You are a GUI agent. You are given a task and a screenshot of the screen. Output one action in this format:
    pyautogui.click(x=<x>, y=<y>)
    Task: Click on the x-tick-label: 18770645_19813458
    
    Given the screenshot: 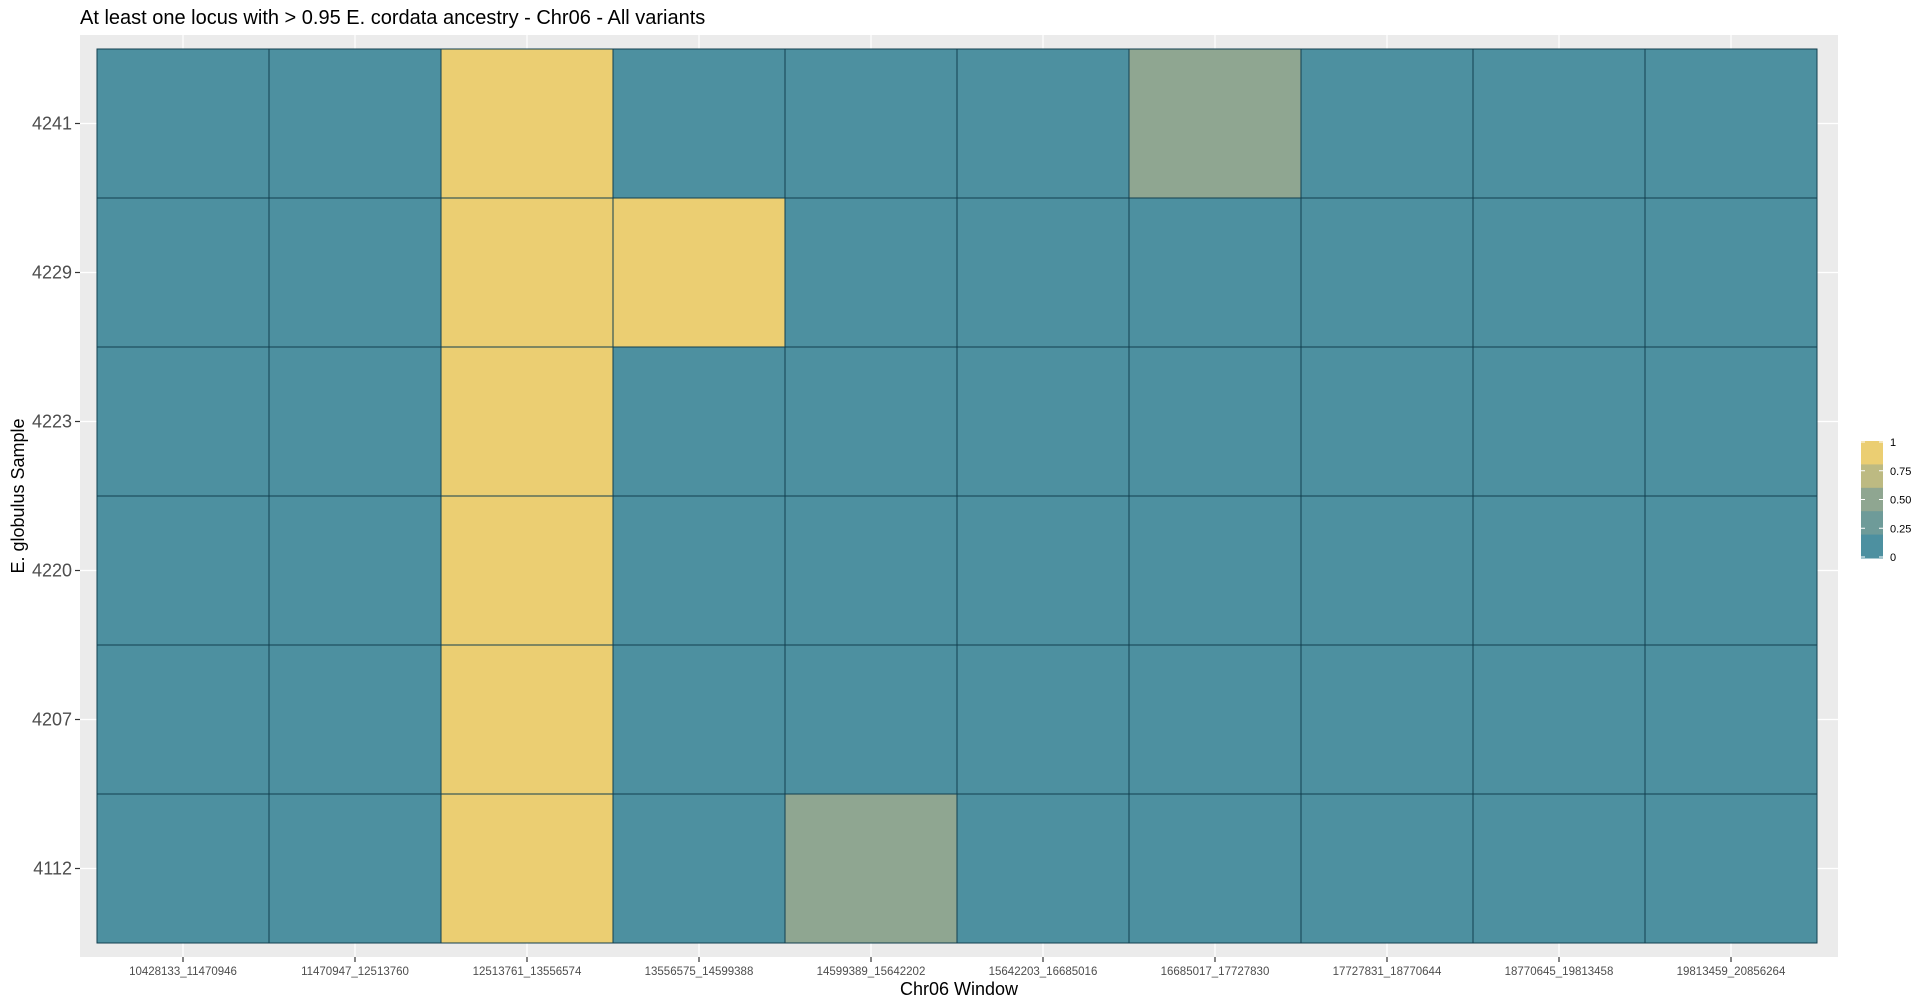 What is the action you would take?
    pyautogui.click(x=1559, y=972)
    